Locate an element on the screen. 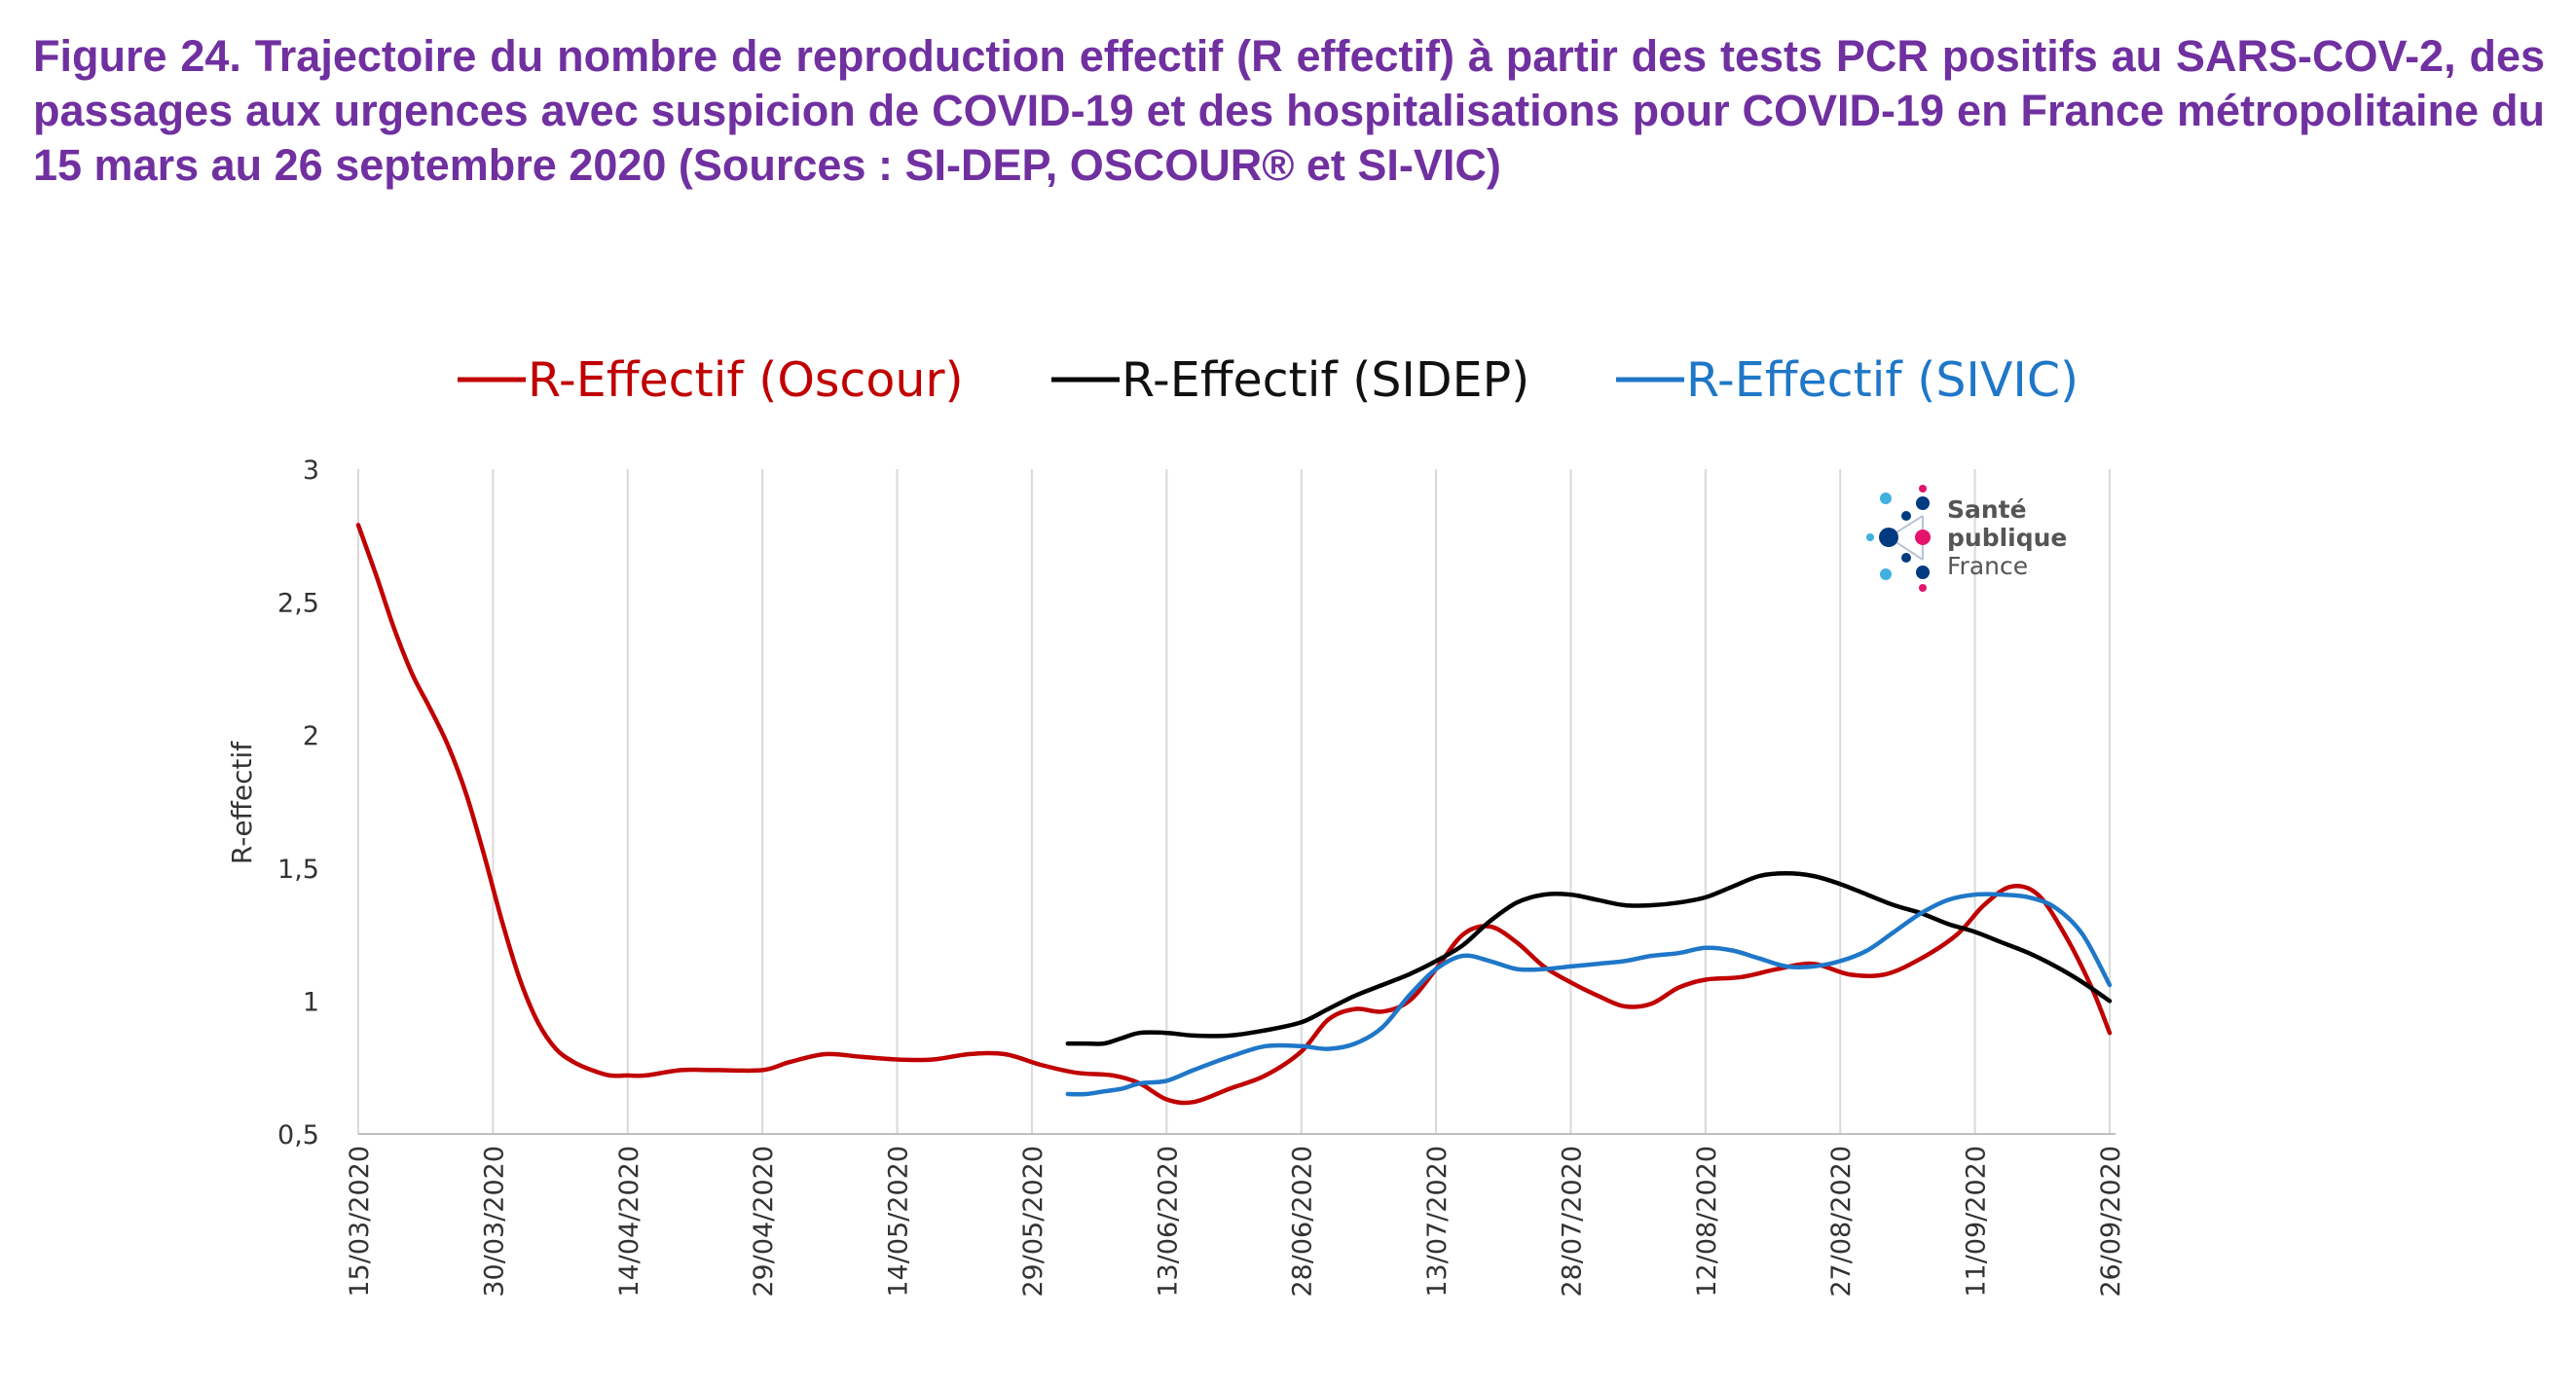  x-tick-label: 28/06/2020 is located at coordinates (1303, 1221).